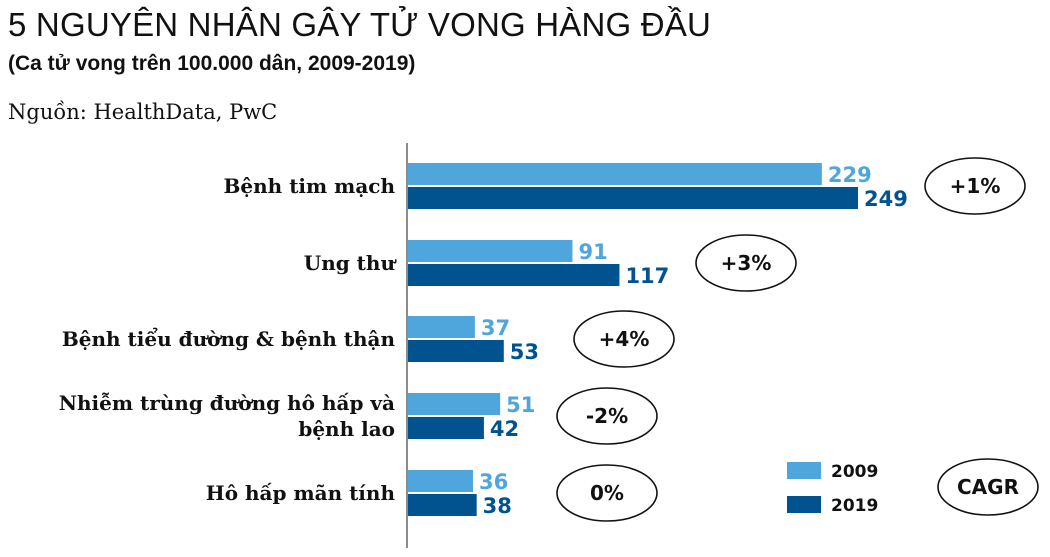 Image resolution: width=1050 pixels, height=557 pixels. Describe the element at coordinates (360, 24) in the screenshot. I see `chart-title: 5 NGUYÊN NHÂN GÂY TỬ VONG HÀNG ĐẦU` at that location.